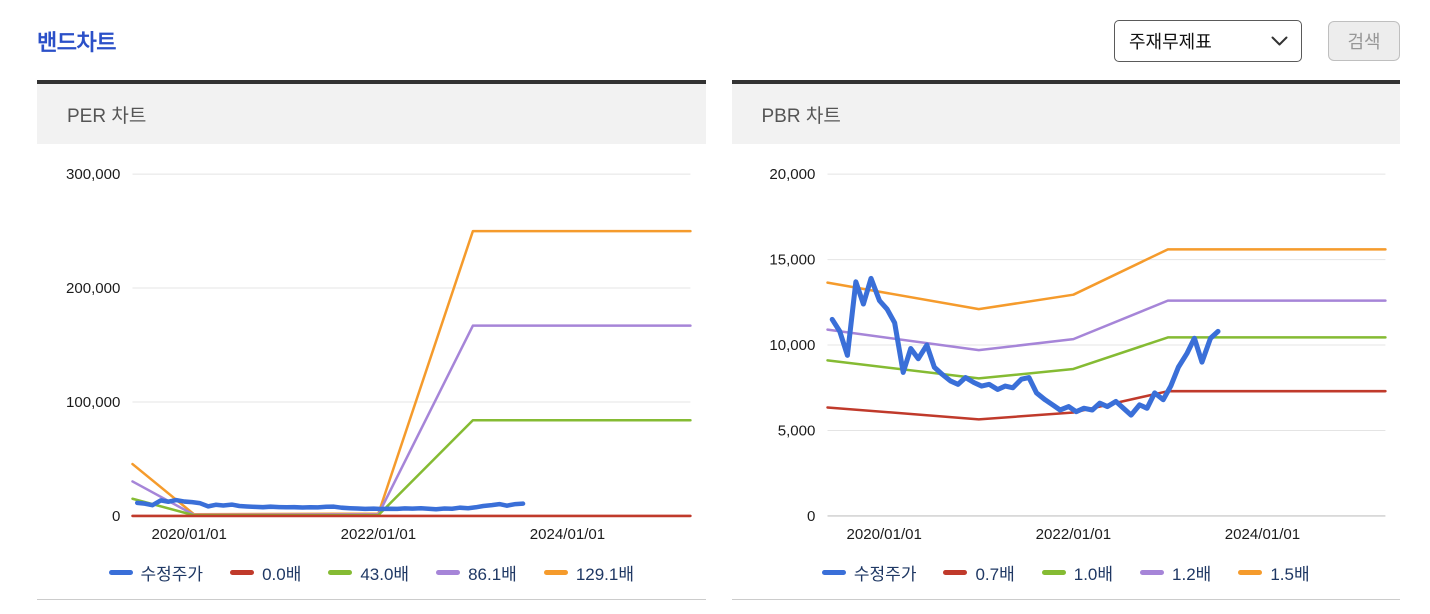  What do you see at coordinates (282, 575) in the screenshot?
I see `legend-label: 0.0배` at bounding box center [282, 575].